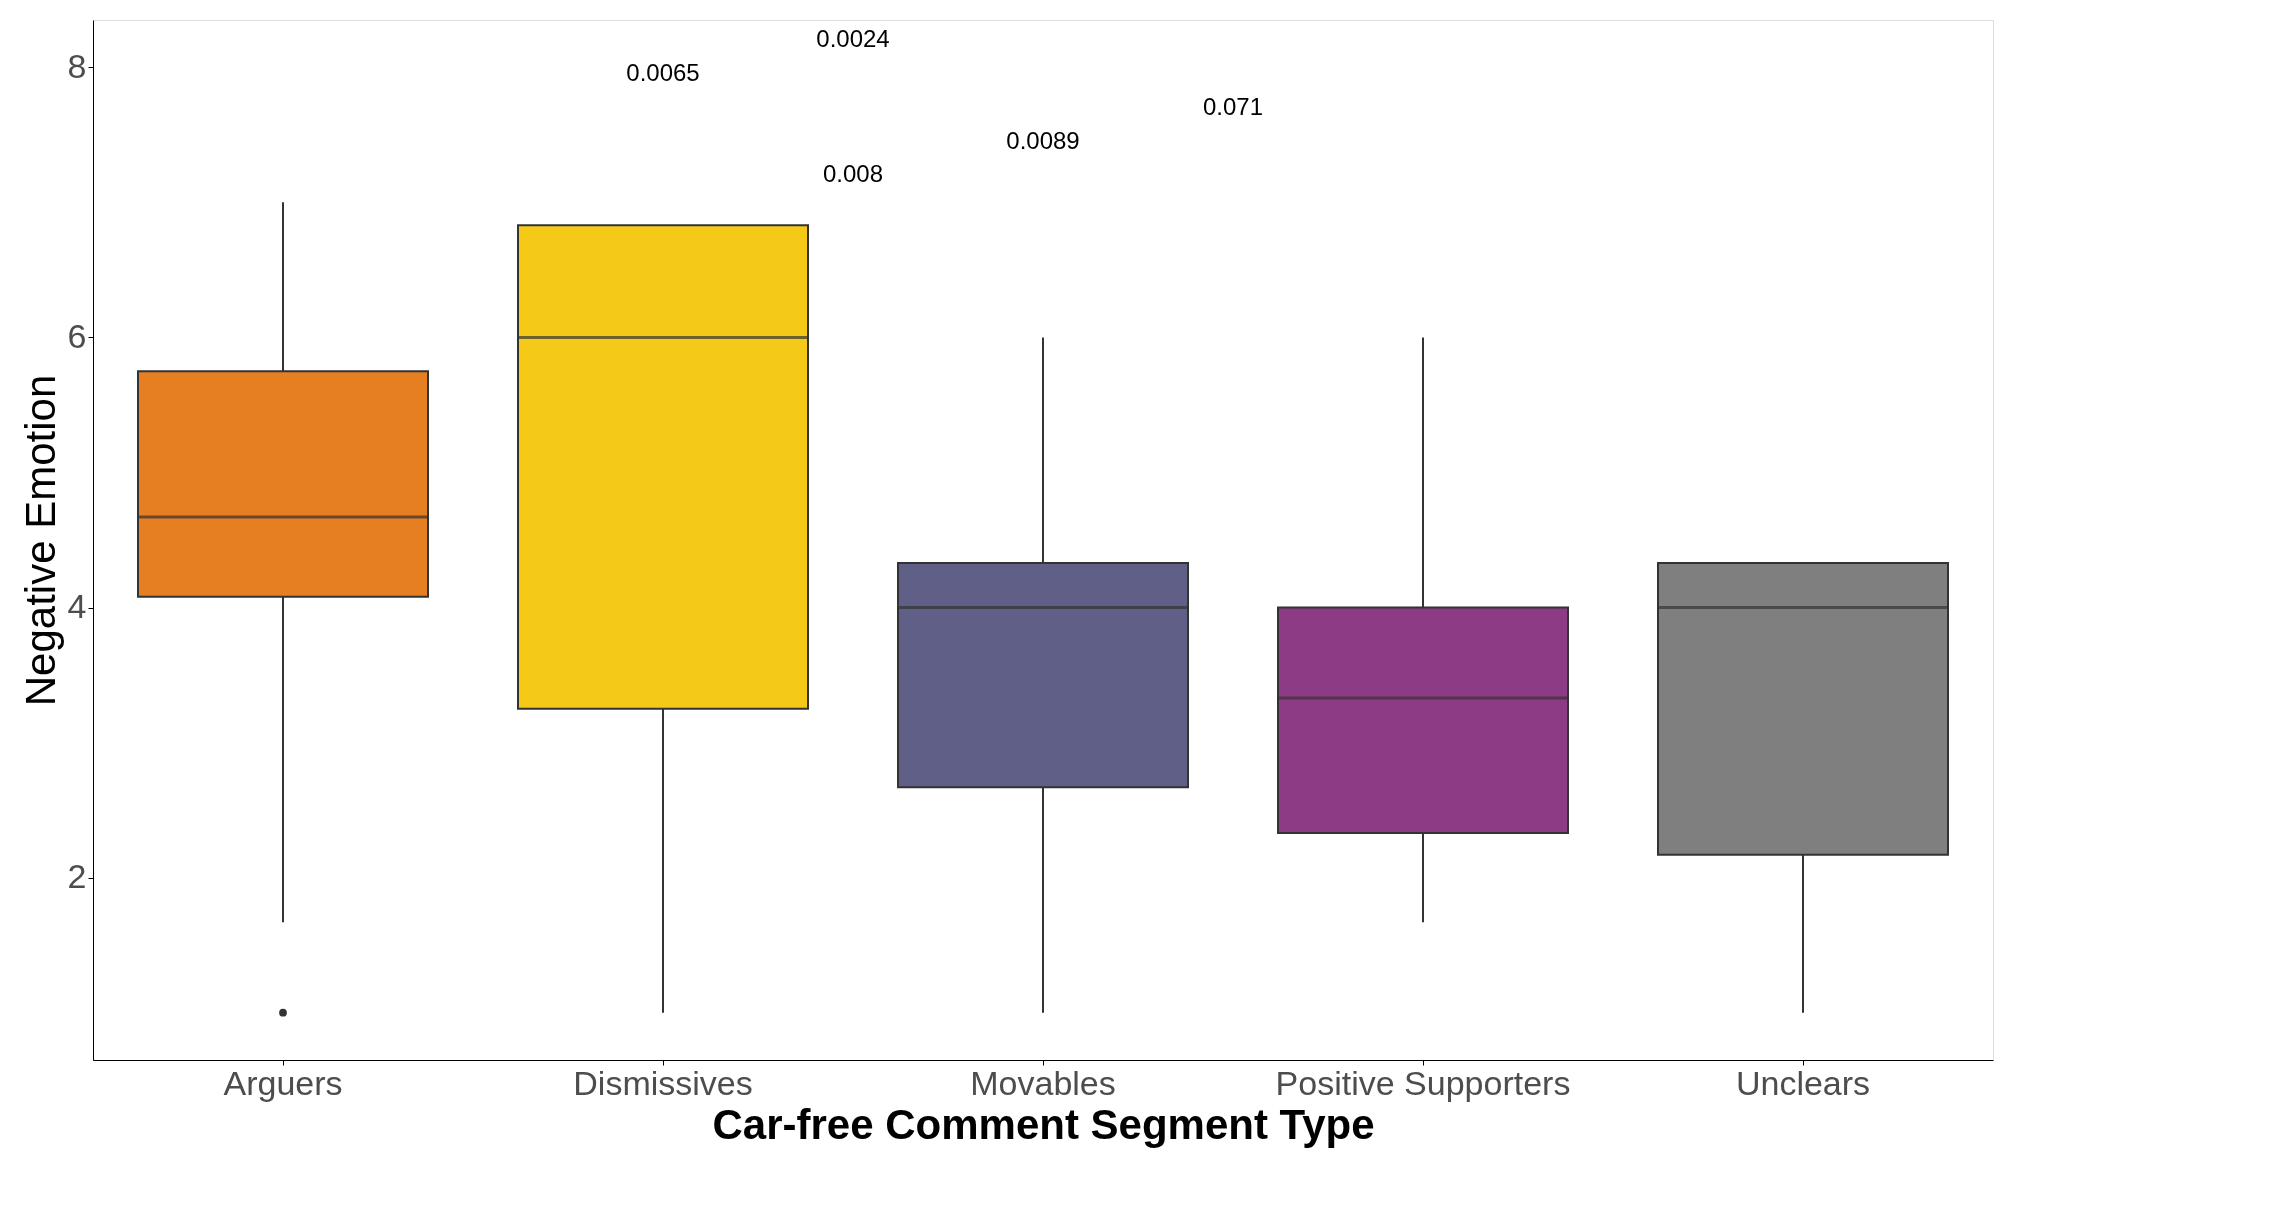  Describe the element at coordinates (1043, 140) in the screenshot. I see `annotation: 0.0089` at that location.